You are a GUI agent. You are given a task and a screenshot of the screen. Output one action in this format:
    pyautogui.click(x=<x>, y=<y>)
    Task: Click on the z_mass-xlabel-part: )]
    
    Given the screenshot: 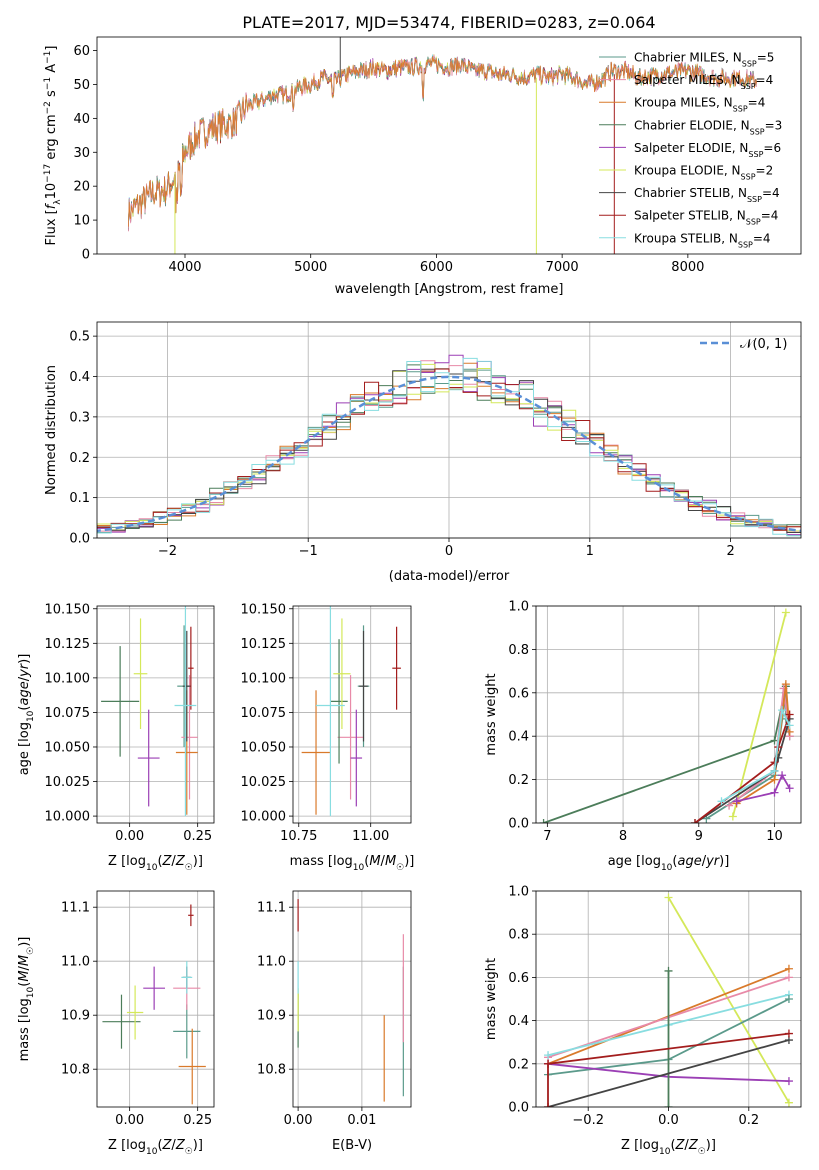 What is the action you would take?
    pyautogui.click(x=198, y=1145)
    